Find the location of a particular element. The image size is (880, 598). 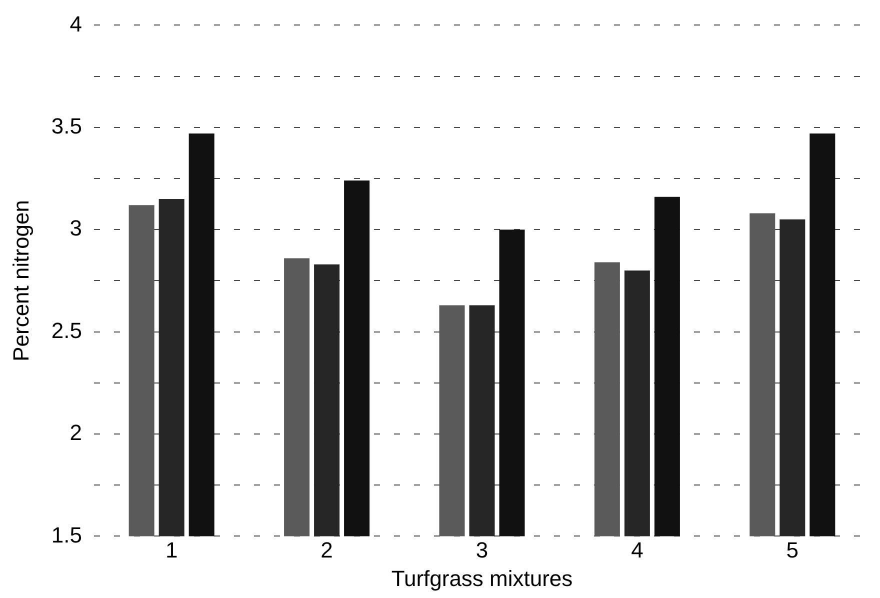

x-tick-label: 2 is located at coordinates (326, 549).